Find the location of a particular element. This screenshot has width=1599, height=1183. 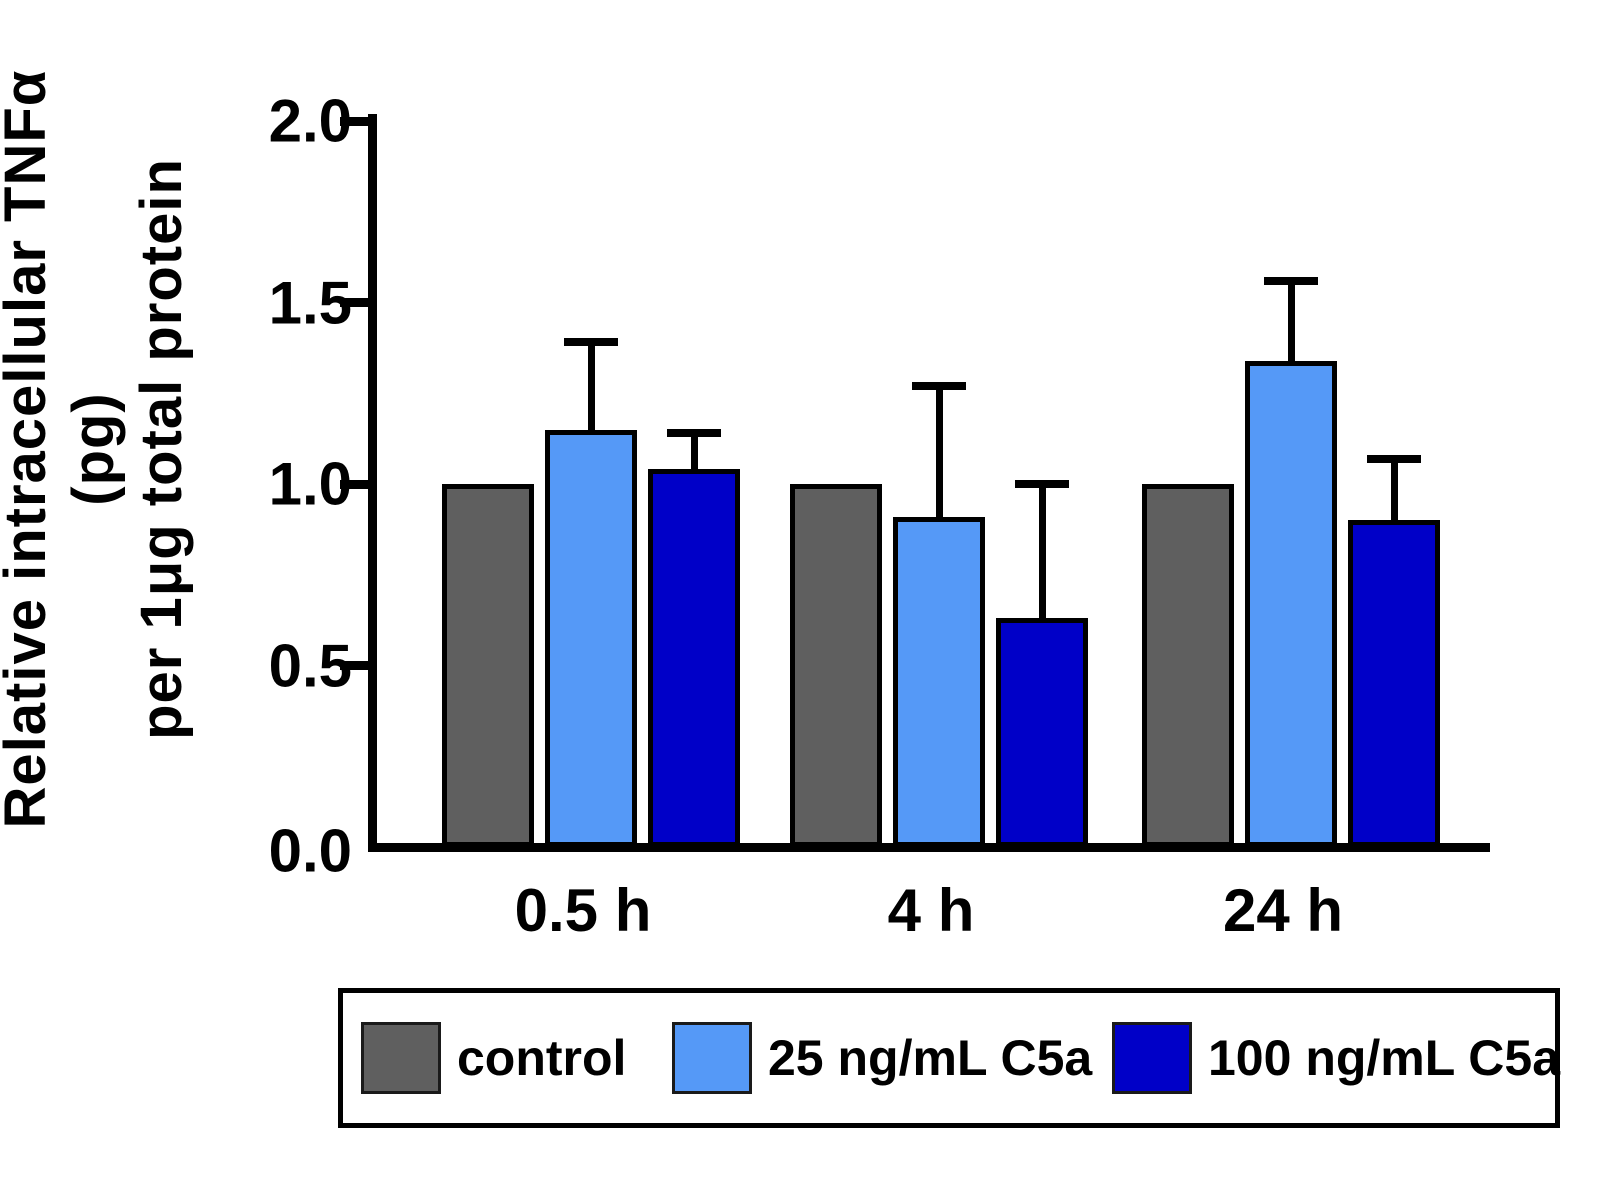

legend-item: 100 ng/mL C5a is located at coordinates (1336, 1058).